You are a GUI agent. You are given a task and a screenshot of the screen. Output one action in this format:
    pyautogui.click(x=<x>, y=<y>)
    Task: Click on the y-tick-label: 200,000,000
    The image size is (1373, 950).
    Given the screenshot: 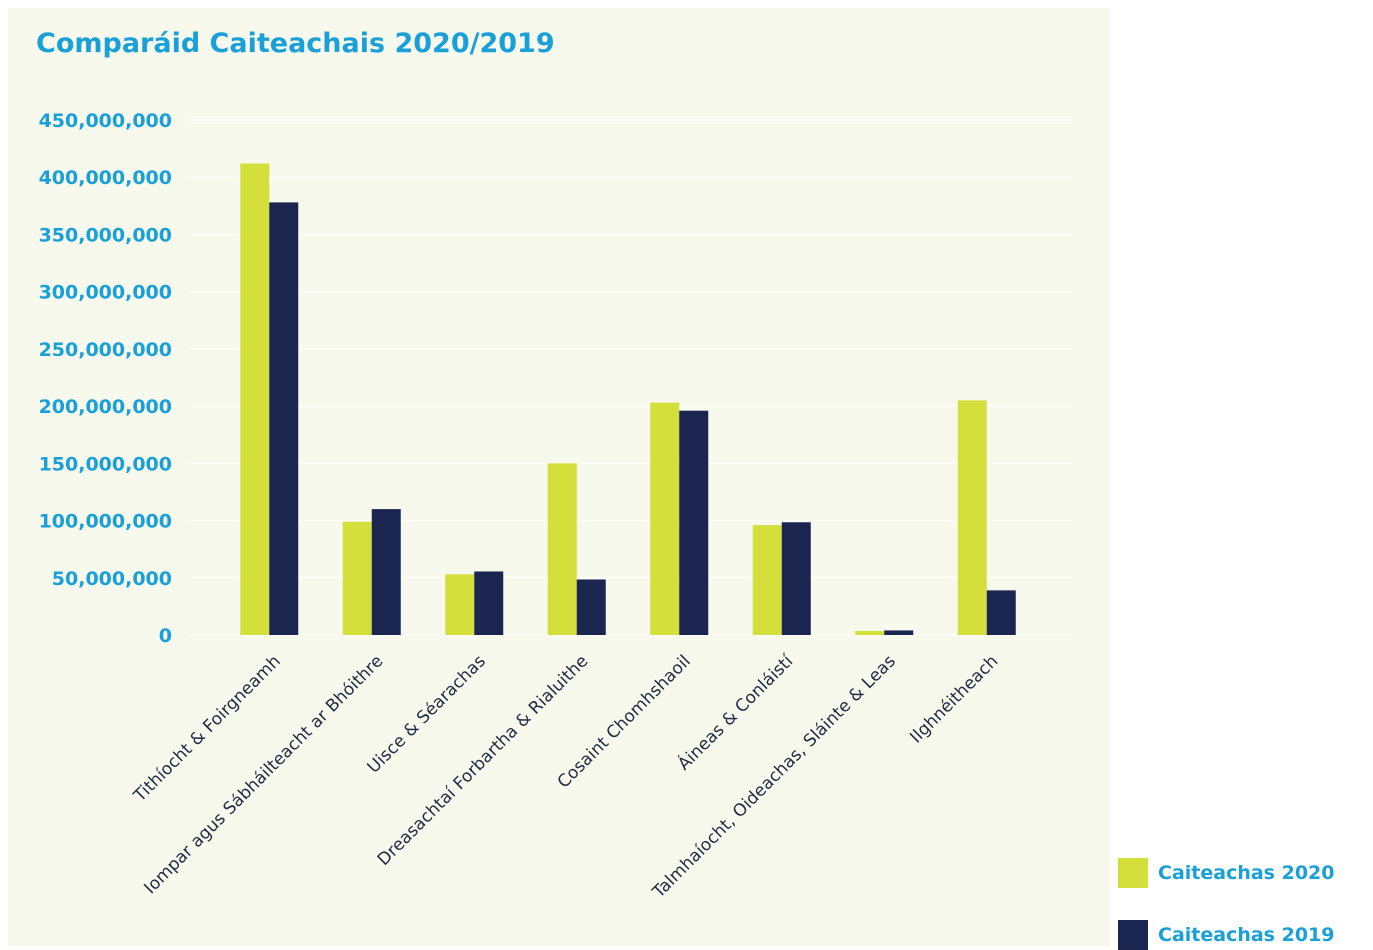 What is the action you would take?
    pyautogui.click(x=105, y=407)
    